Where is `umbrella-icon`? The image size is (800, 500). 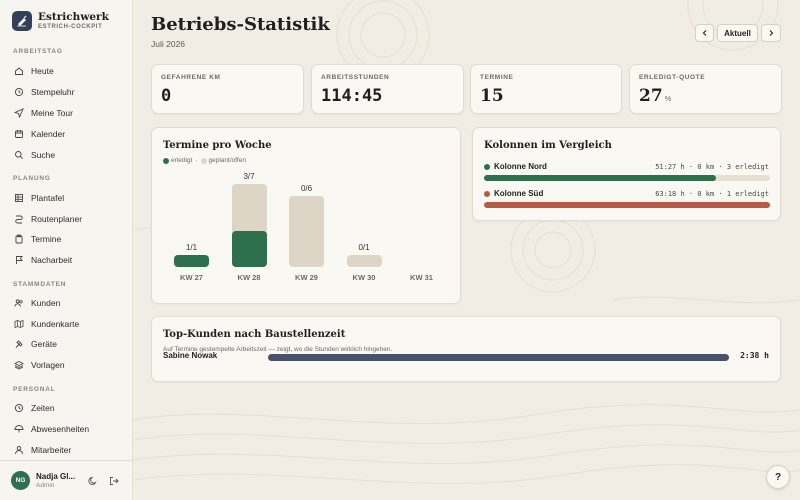
umbrella-icon is located at coordinates (19, 429).